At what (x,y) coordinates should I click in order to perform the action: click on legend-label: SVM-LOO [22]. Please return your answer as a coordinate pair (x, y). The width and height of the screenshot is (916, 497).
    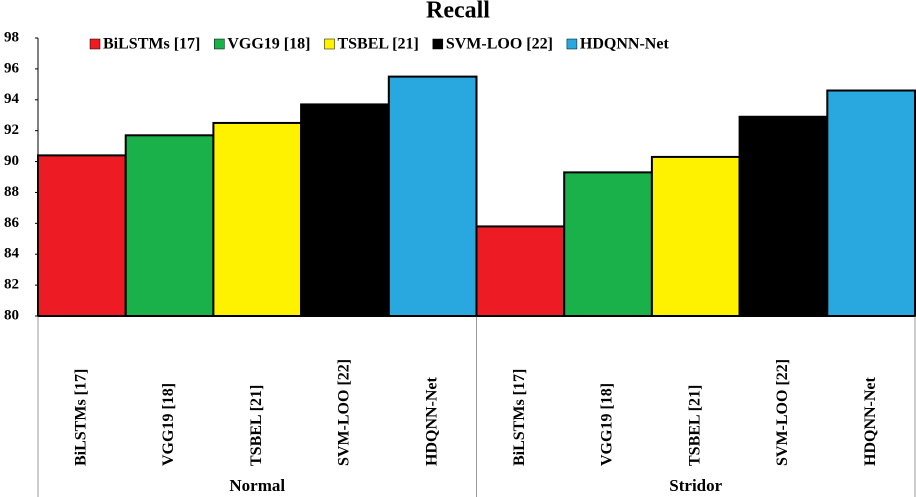
    Looking at the image, I should click on (499, 44).